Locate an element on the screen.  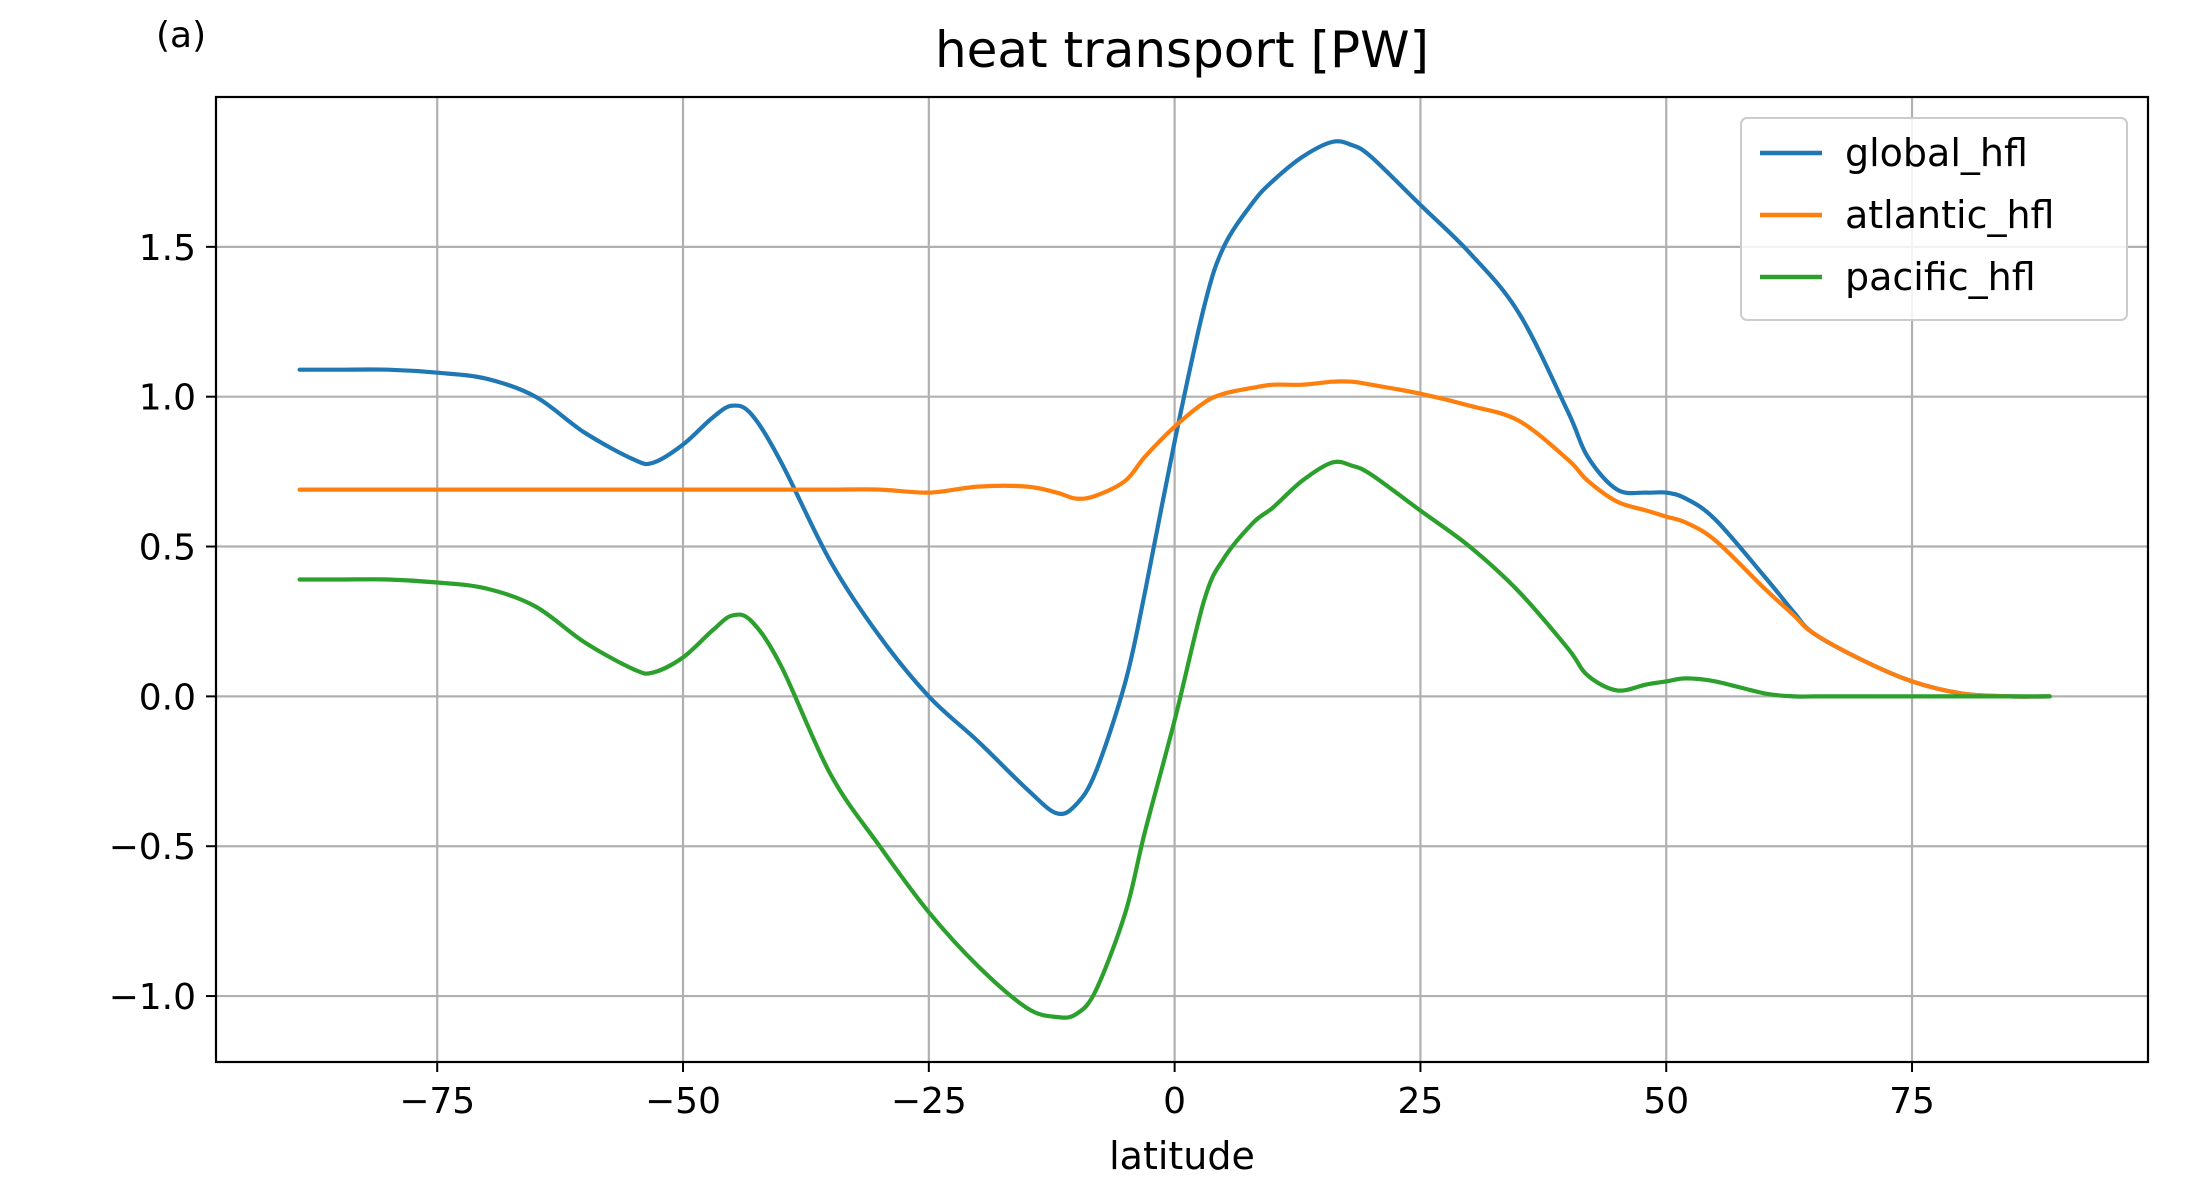
x-tick-label: 25 is located at coordinates (1421, 1101).